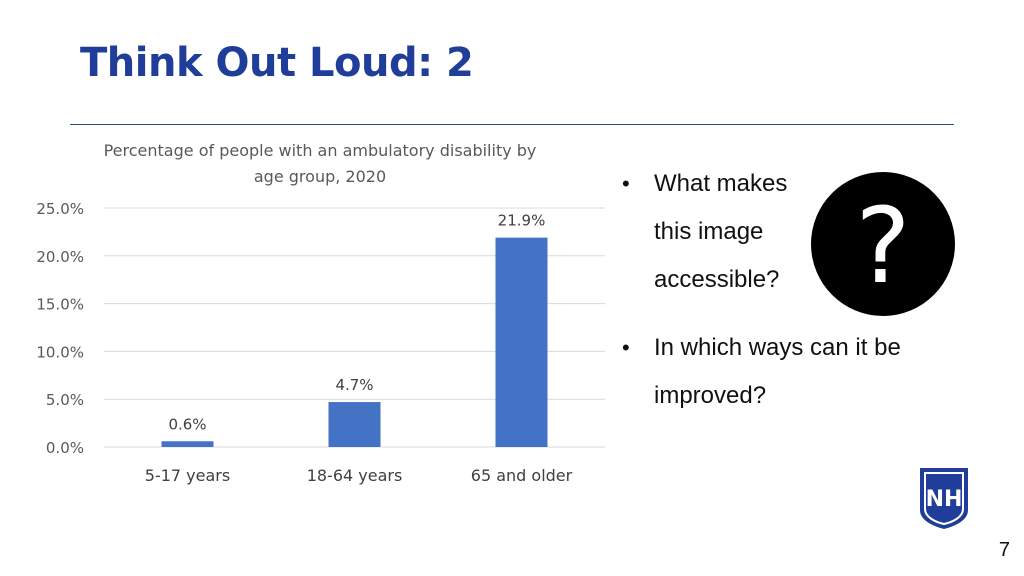  Describe the element at coordinates (354, 385) in the screenshot. I see `data-label-2: 4.7%` at that location.